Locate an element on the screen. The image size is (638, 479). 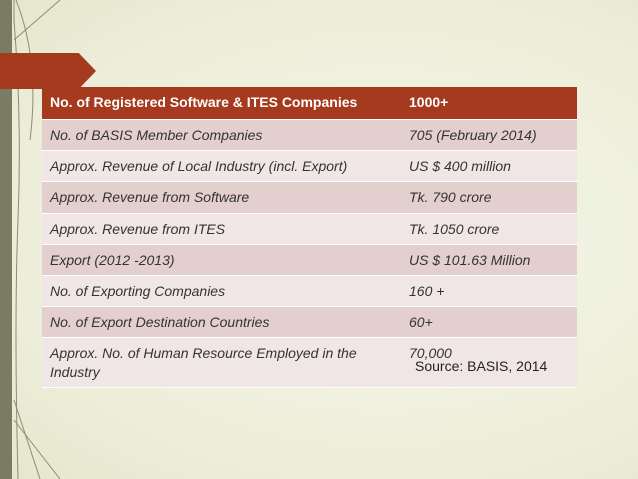
table-row: Export (2012 -2013) US $ 101.63 Million is located at coordinates (309, 260).